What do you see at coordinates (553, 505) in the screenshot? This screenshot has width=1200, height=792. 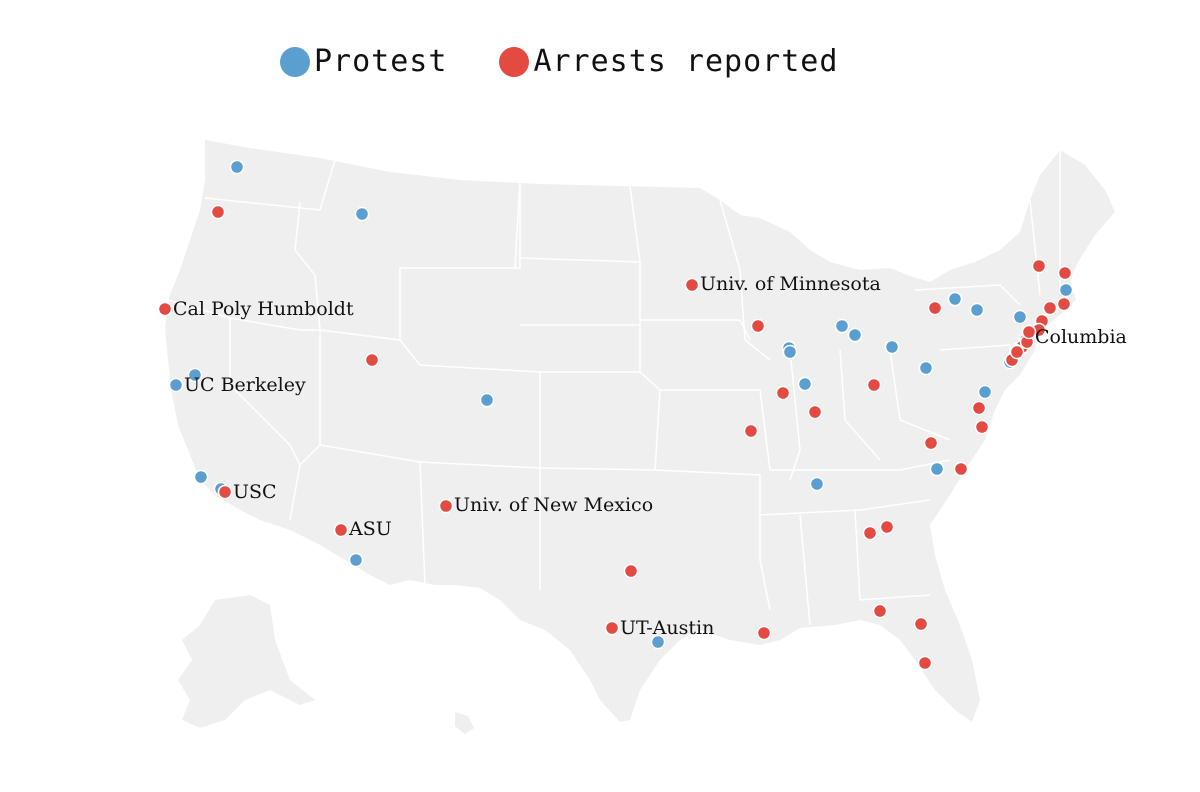 I see `site-label: Univ. of New Mexico` at bounding box center [553, 505].